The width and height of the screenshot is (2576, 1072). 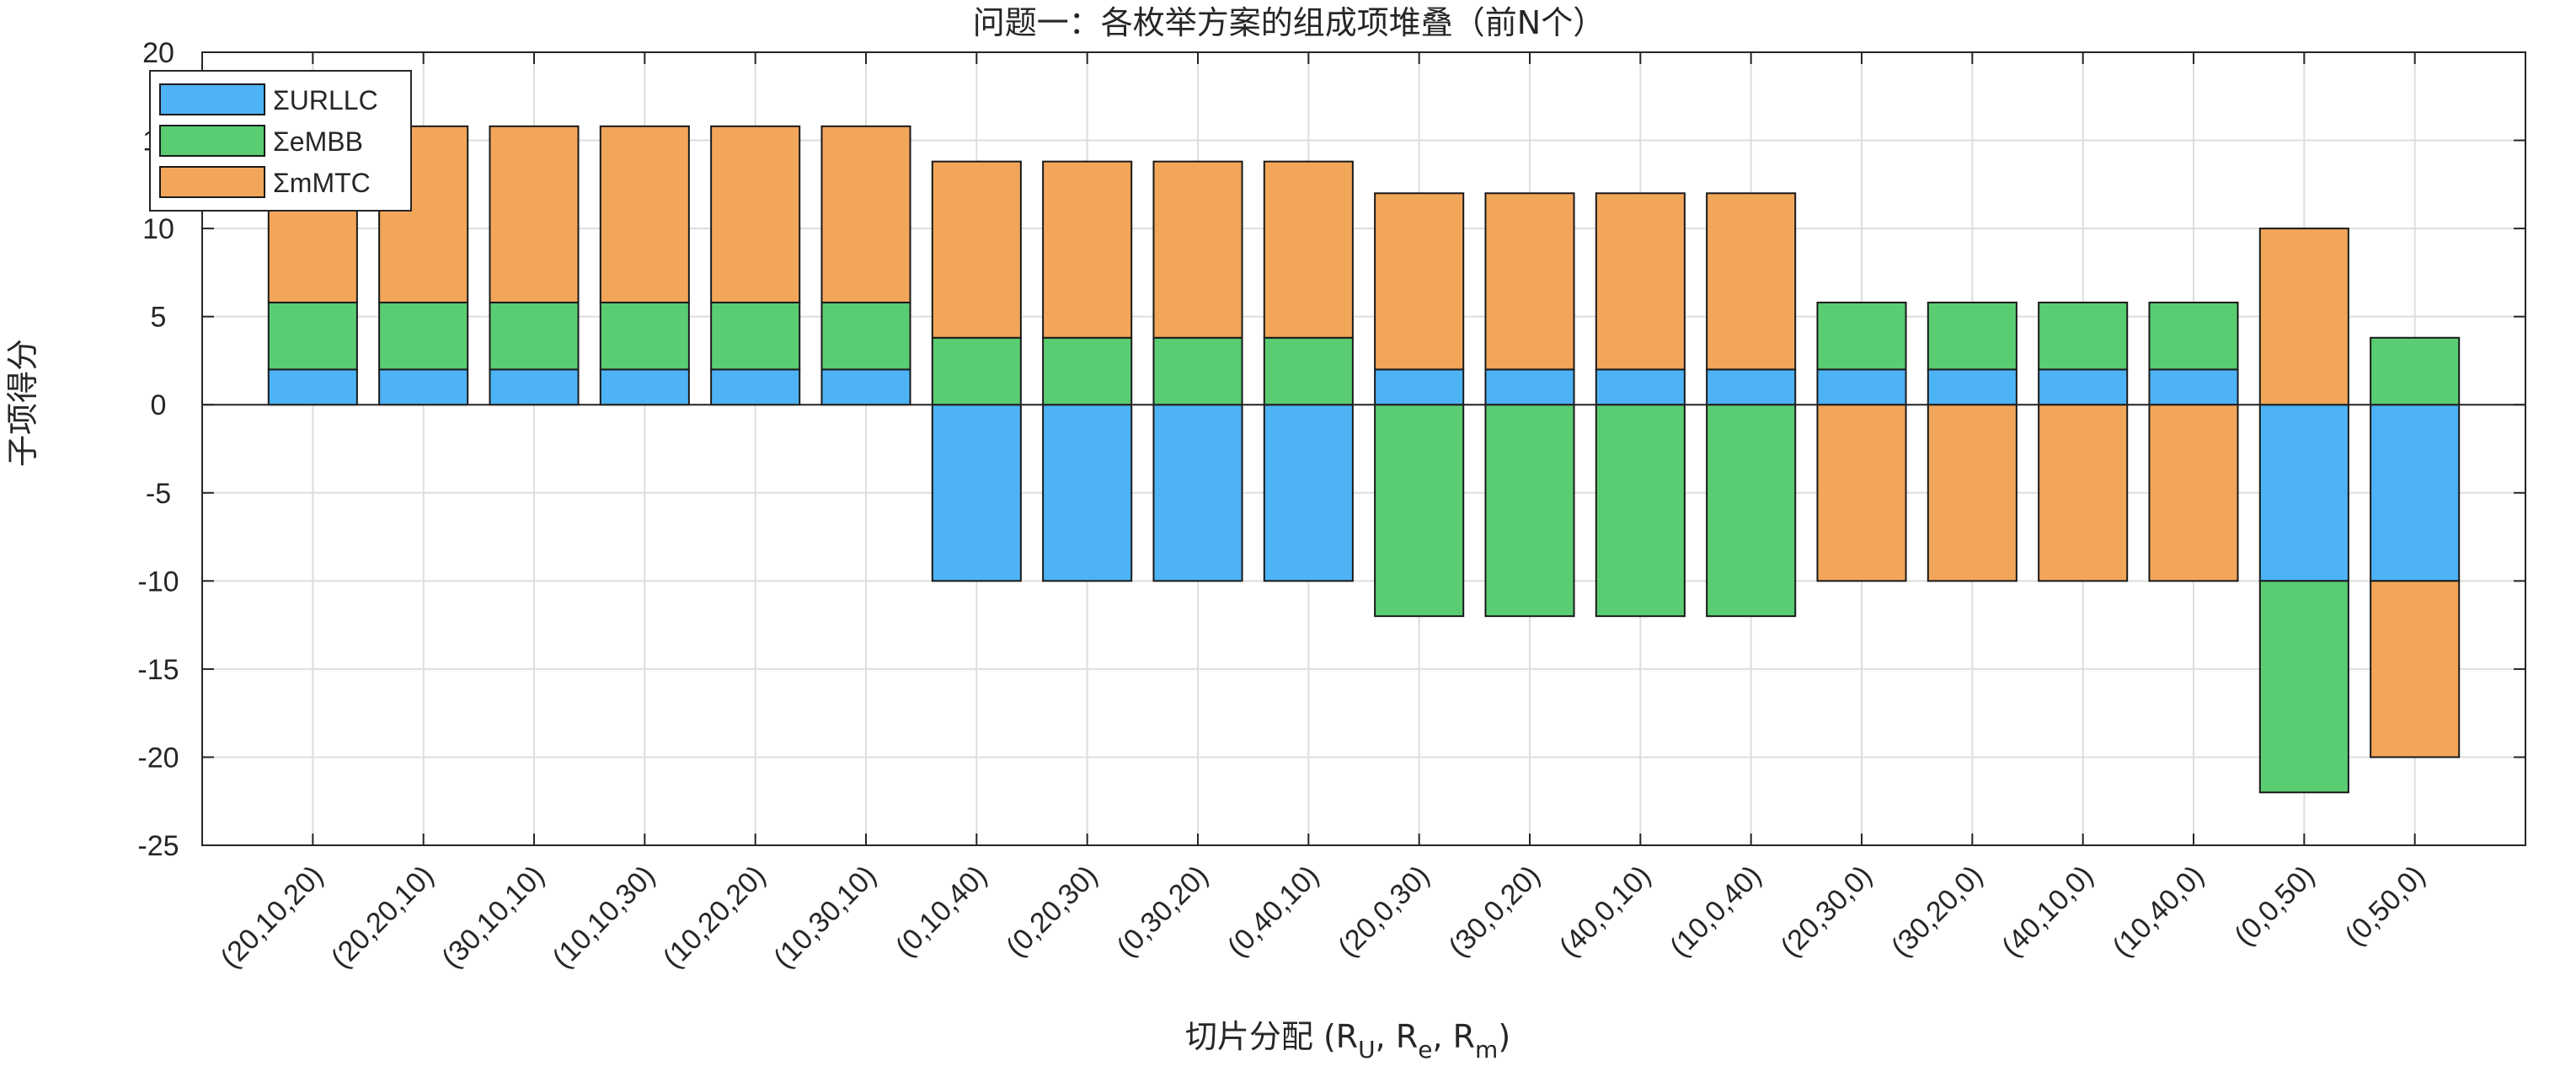 I want to click on x-tick-label: (10,30,10), so click(x=824, y=917).